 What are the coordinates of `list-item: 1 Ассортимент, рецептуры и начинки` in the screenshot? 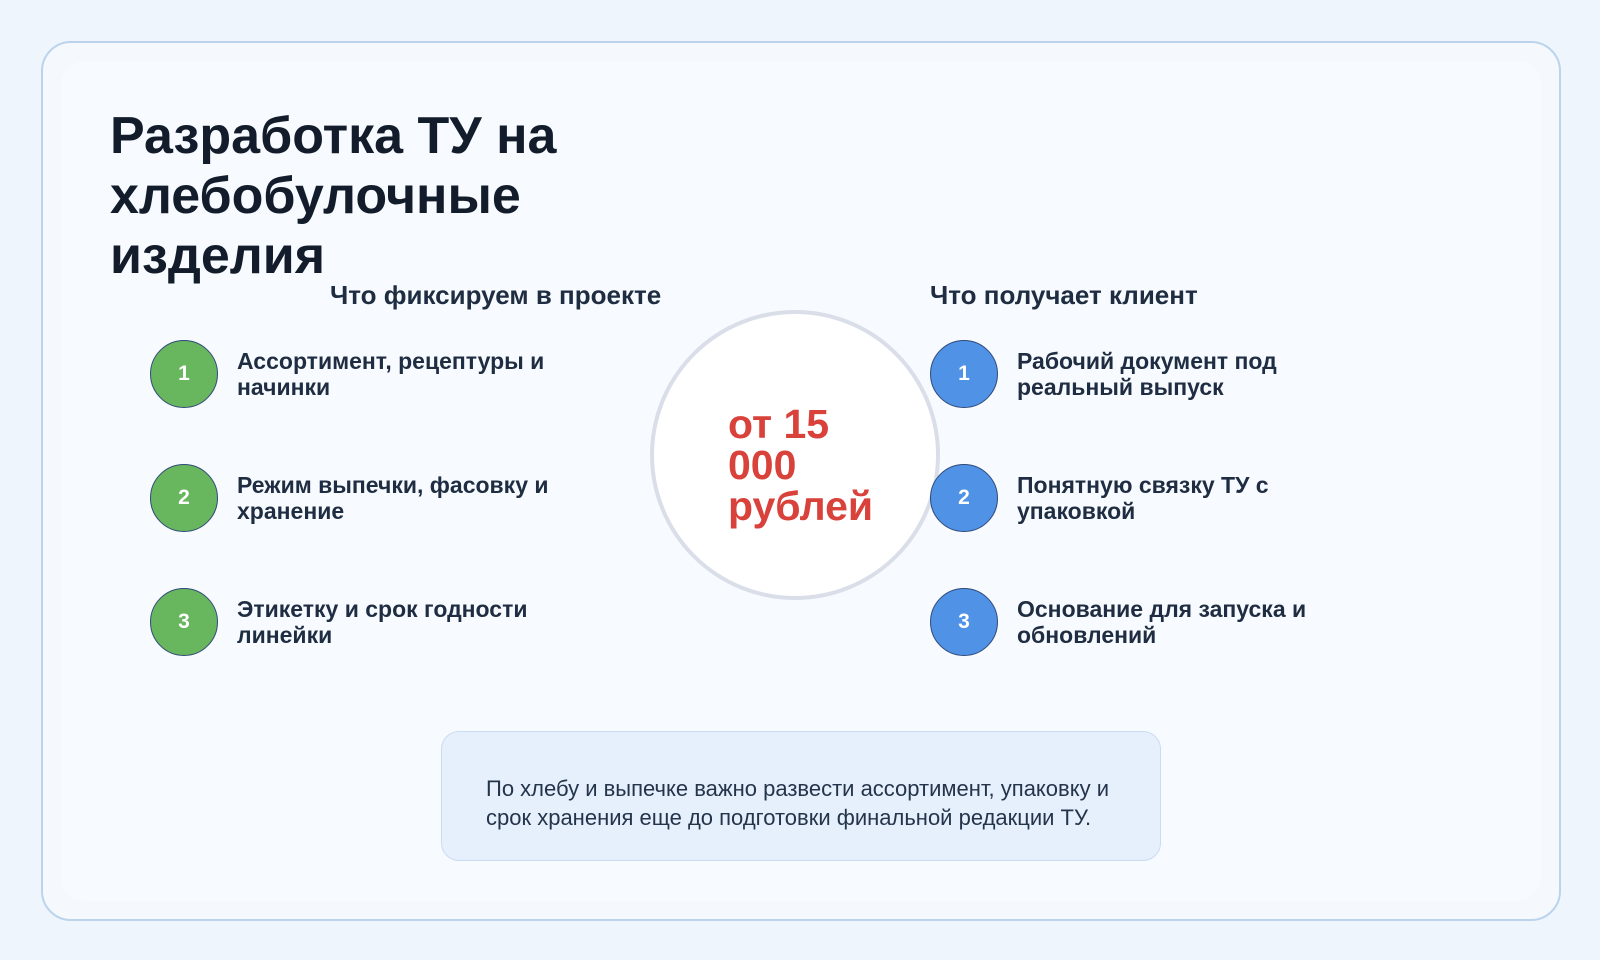 It's located at (373, 374).